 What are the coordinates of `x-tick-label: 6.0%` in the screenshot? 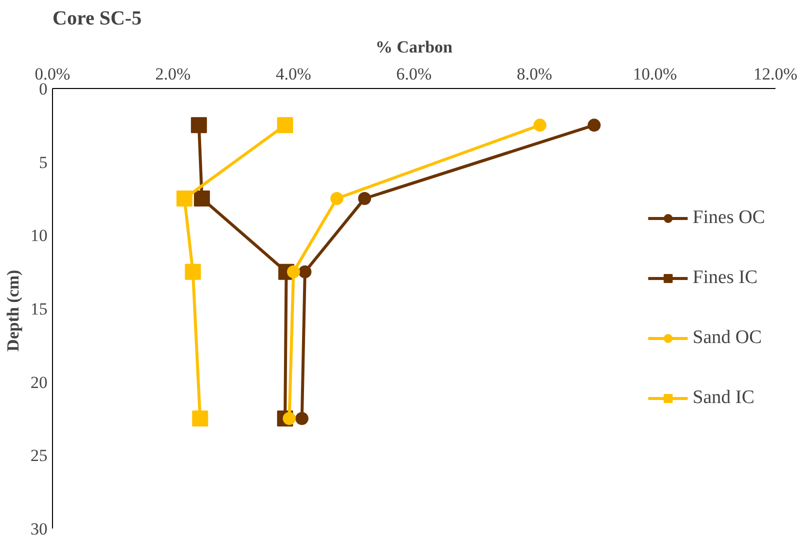 It's located at (414, 74).